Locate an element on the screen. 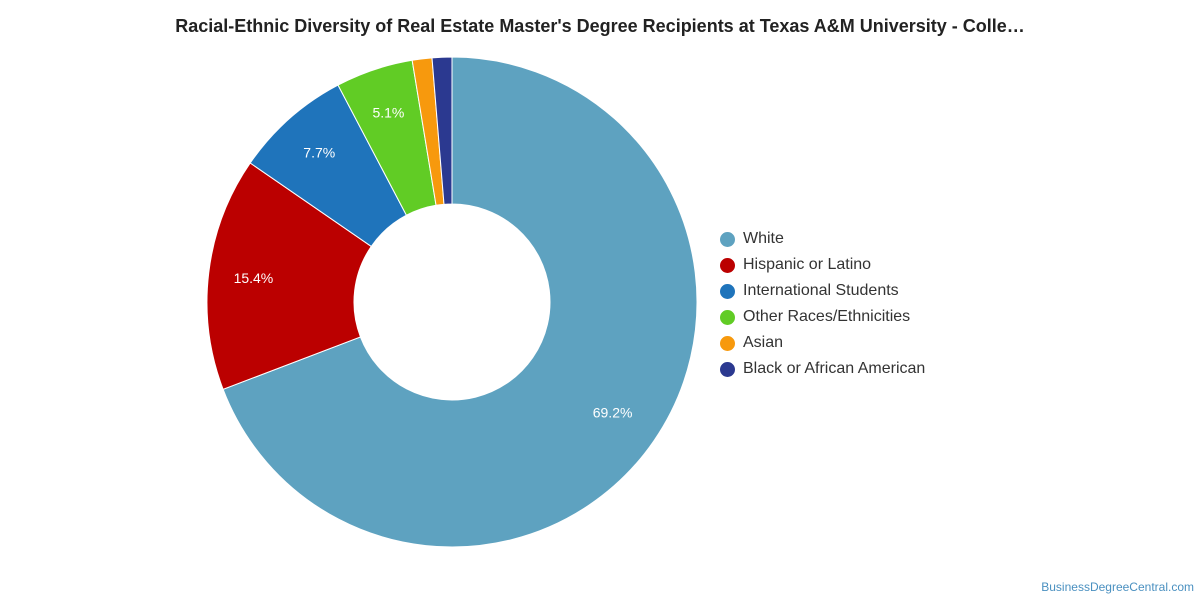 The image size is (1200, 600). legend-label: Other Races/Ethnicities is located at coordinates (827, 316).